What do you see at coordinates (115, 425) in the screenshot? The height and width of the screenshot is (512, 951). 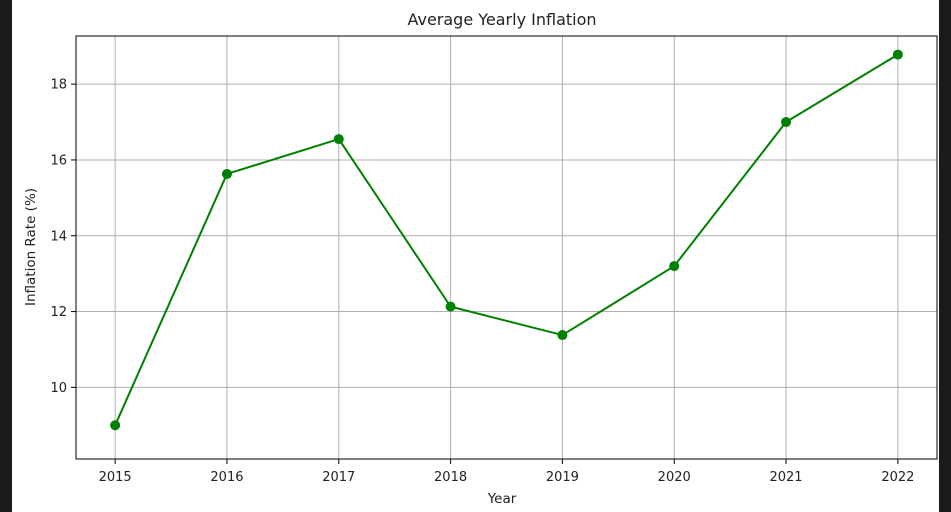 I see `data-point-2015` at bounding box center [115, 425].